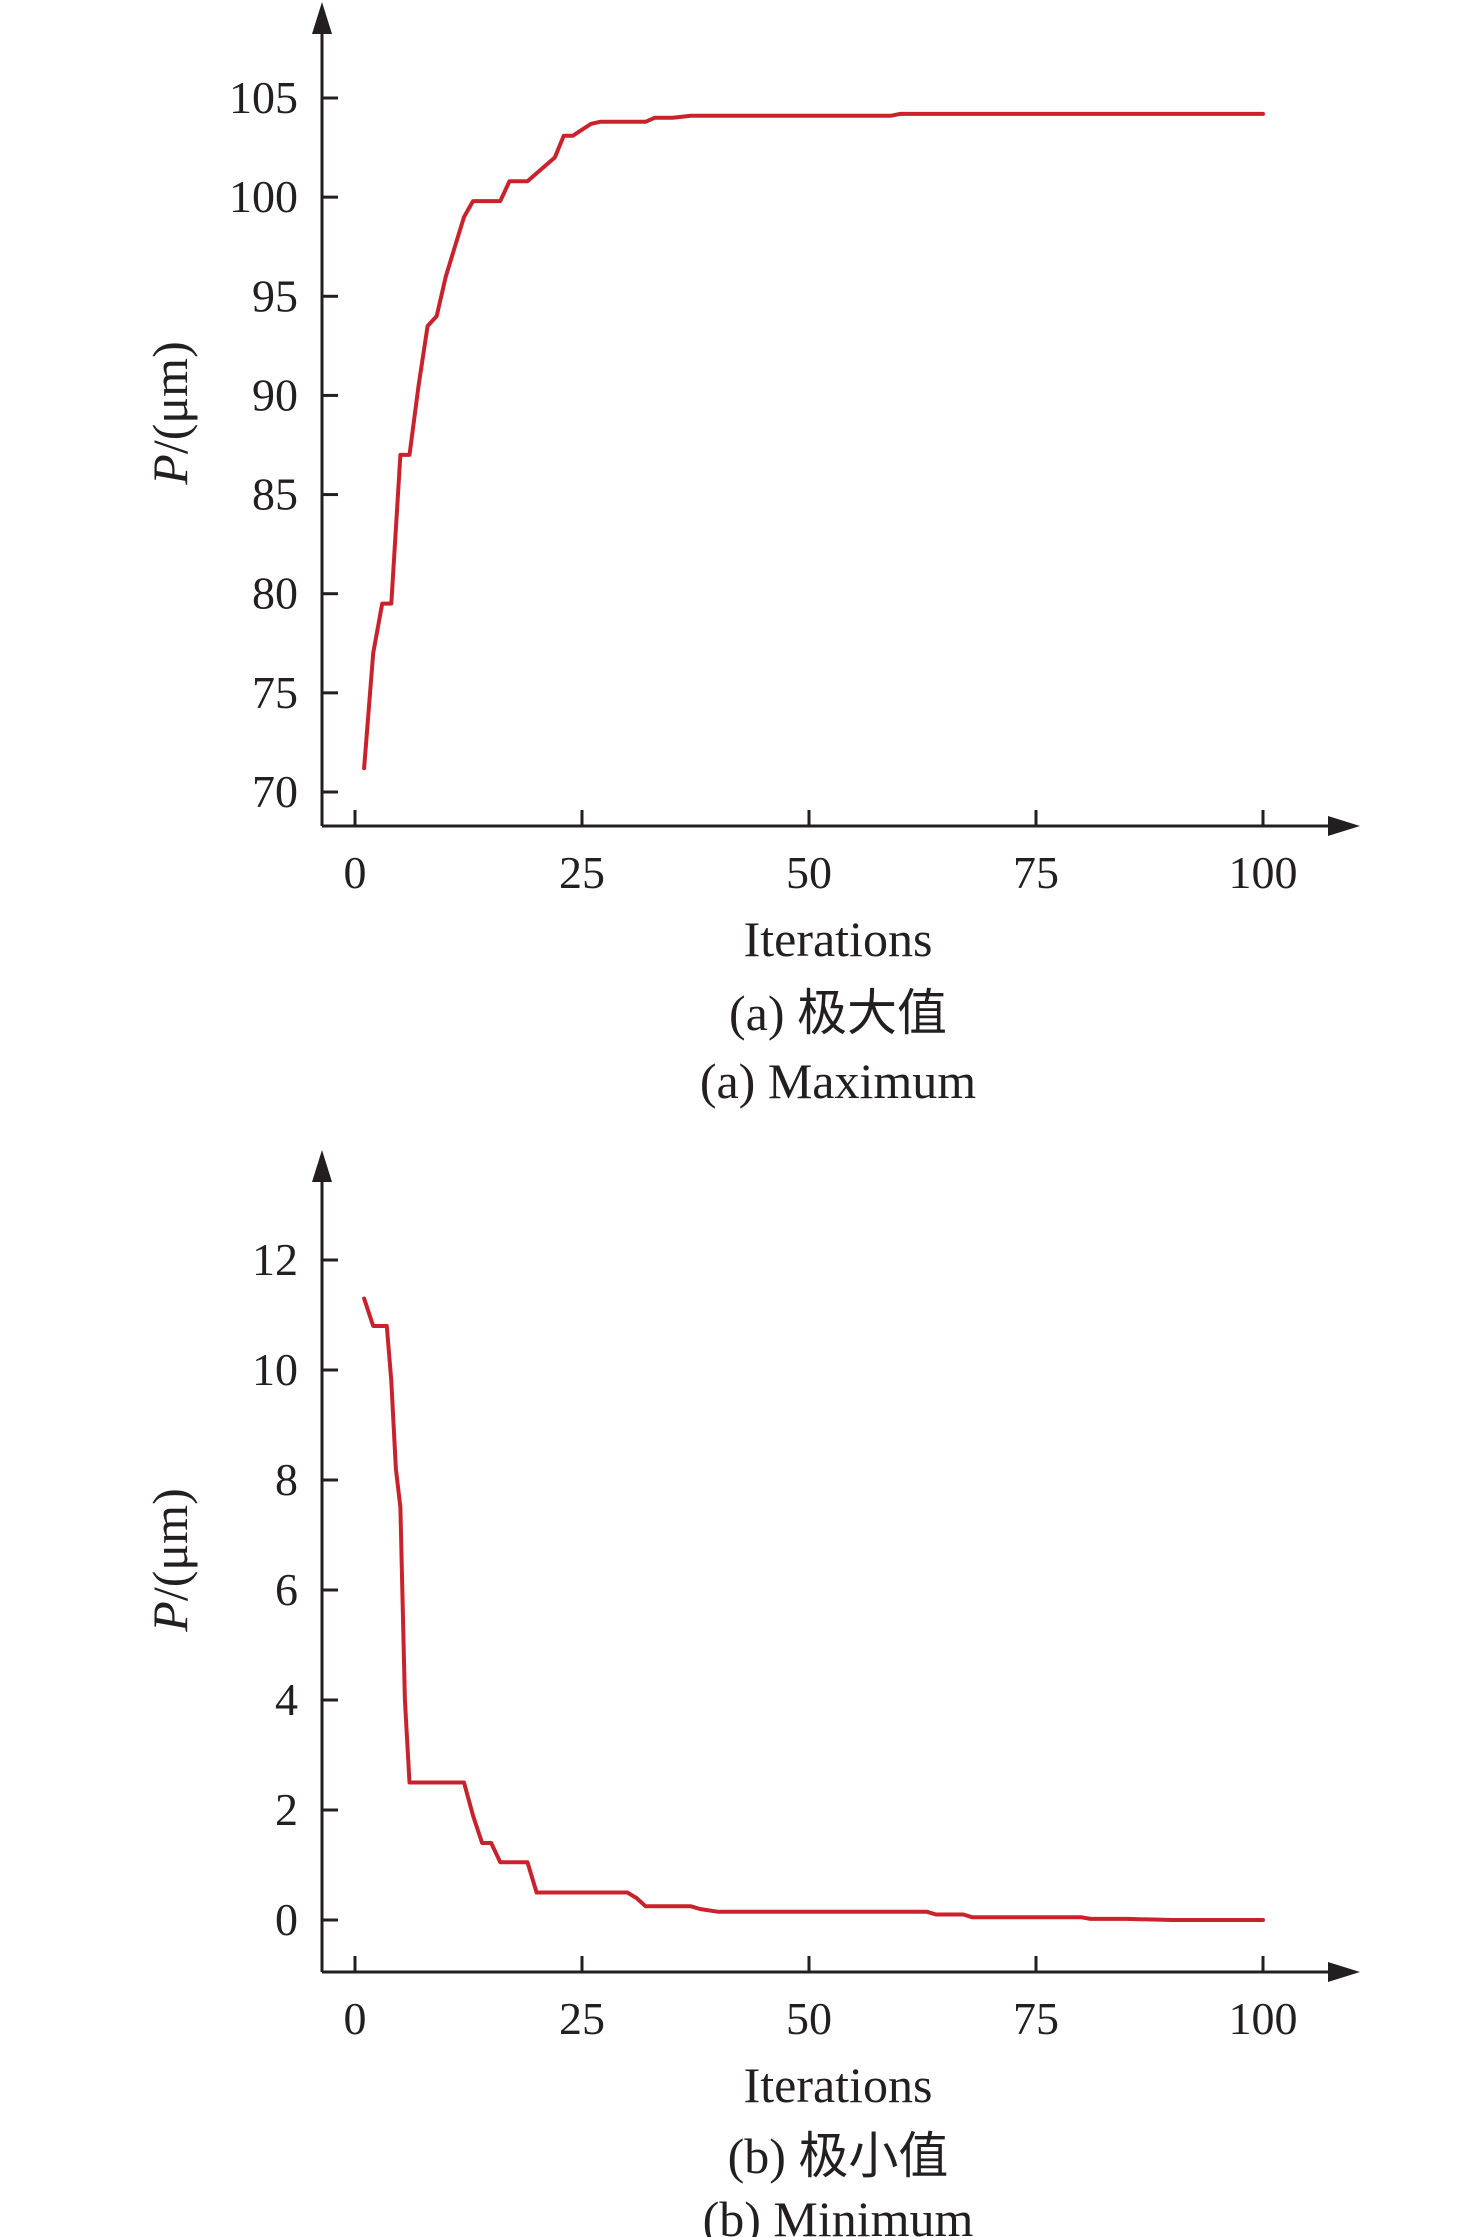 The width and height of the screenshot is (1476, 2237). What do you see at coordinates (275, 1259) in the screenshot?
I see `y-tick-label: 12` at bounding box center [275, 1259].